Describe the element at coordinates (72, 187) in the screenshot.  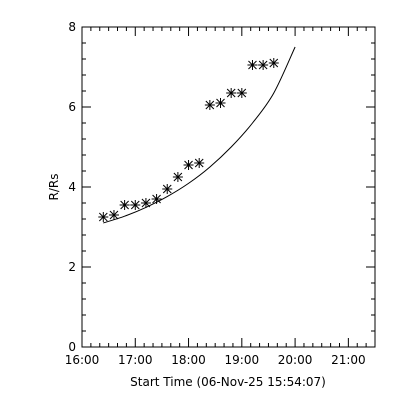
I see `y-tick-label: 4` at that location.